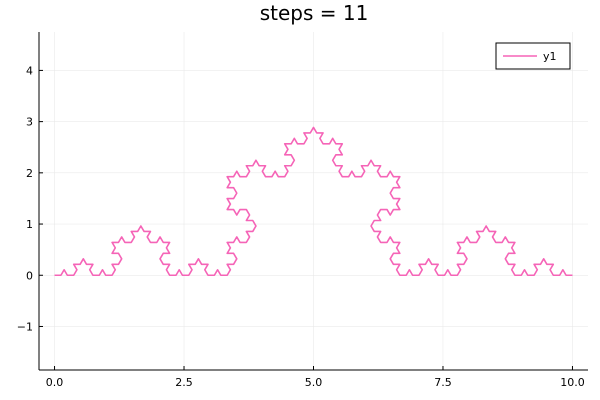 The image size is (600, 400). I want to click on y-tick-label: 0, so click(29, 275).